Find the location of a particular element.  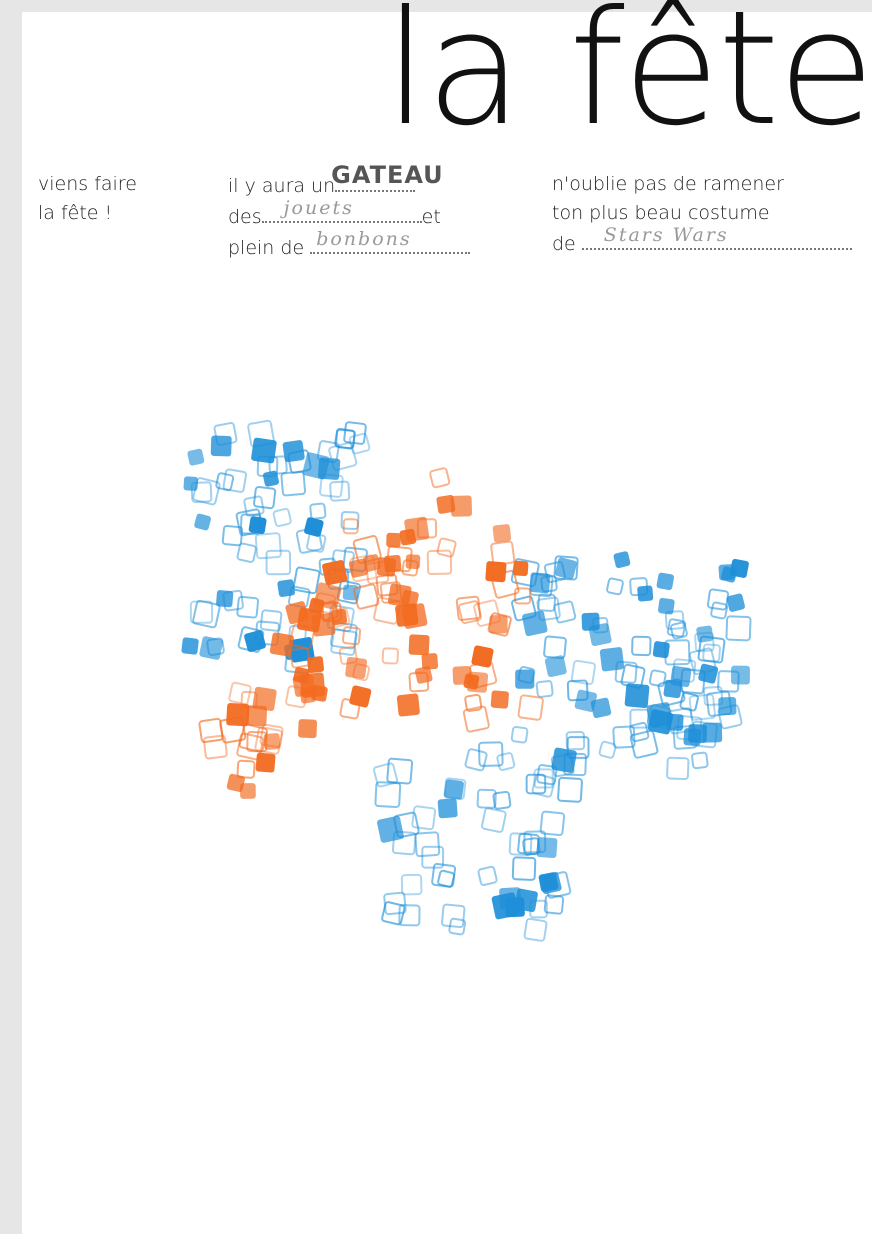

text-line: viens faire is located at coordinates (87, 184).